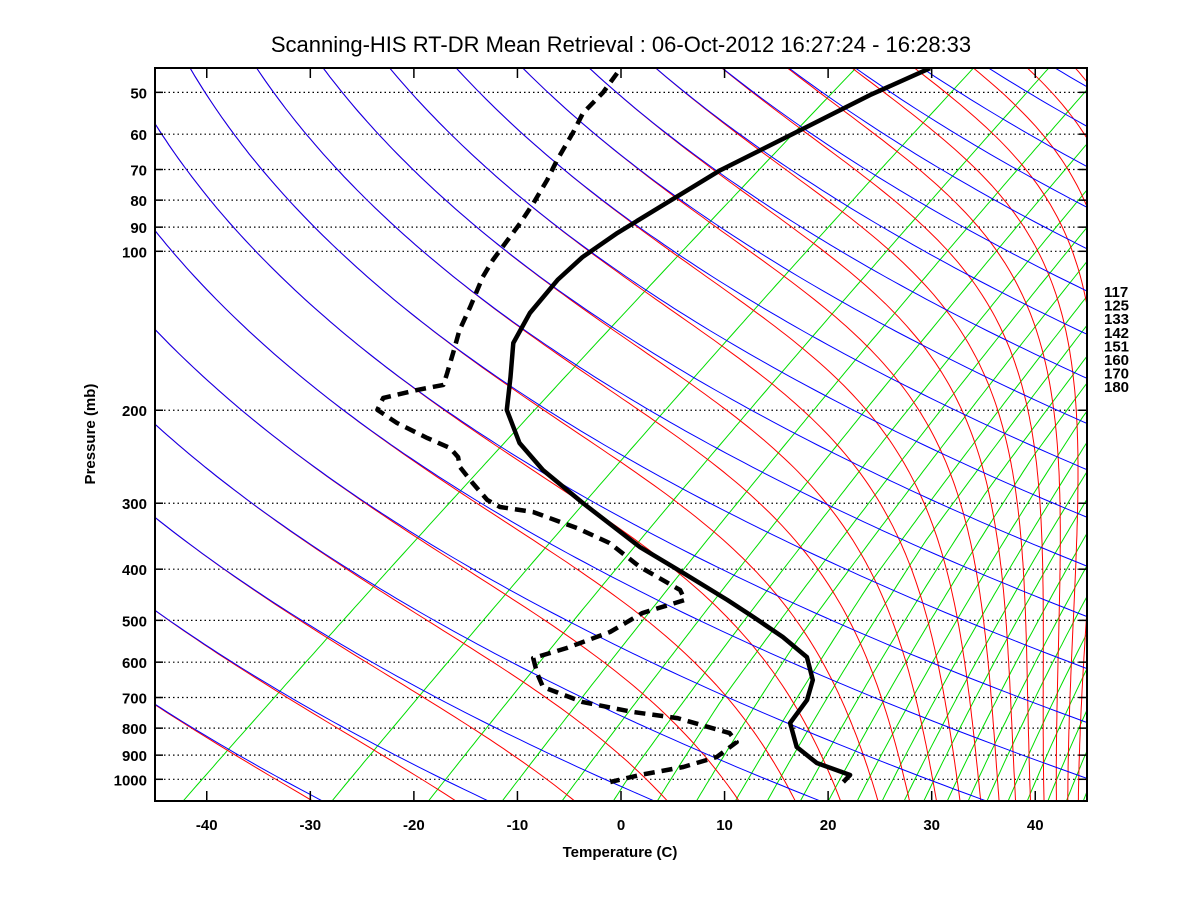 This screenshot has width=1200, height=900. What do you see at coordinates (138, 201) in the screenshot?
I see `y-tick-label: 80` at bounding box center [138, 201].